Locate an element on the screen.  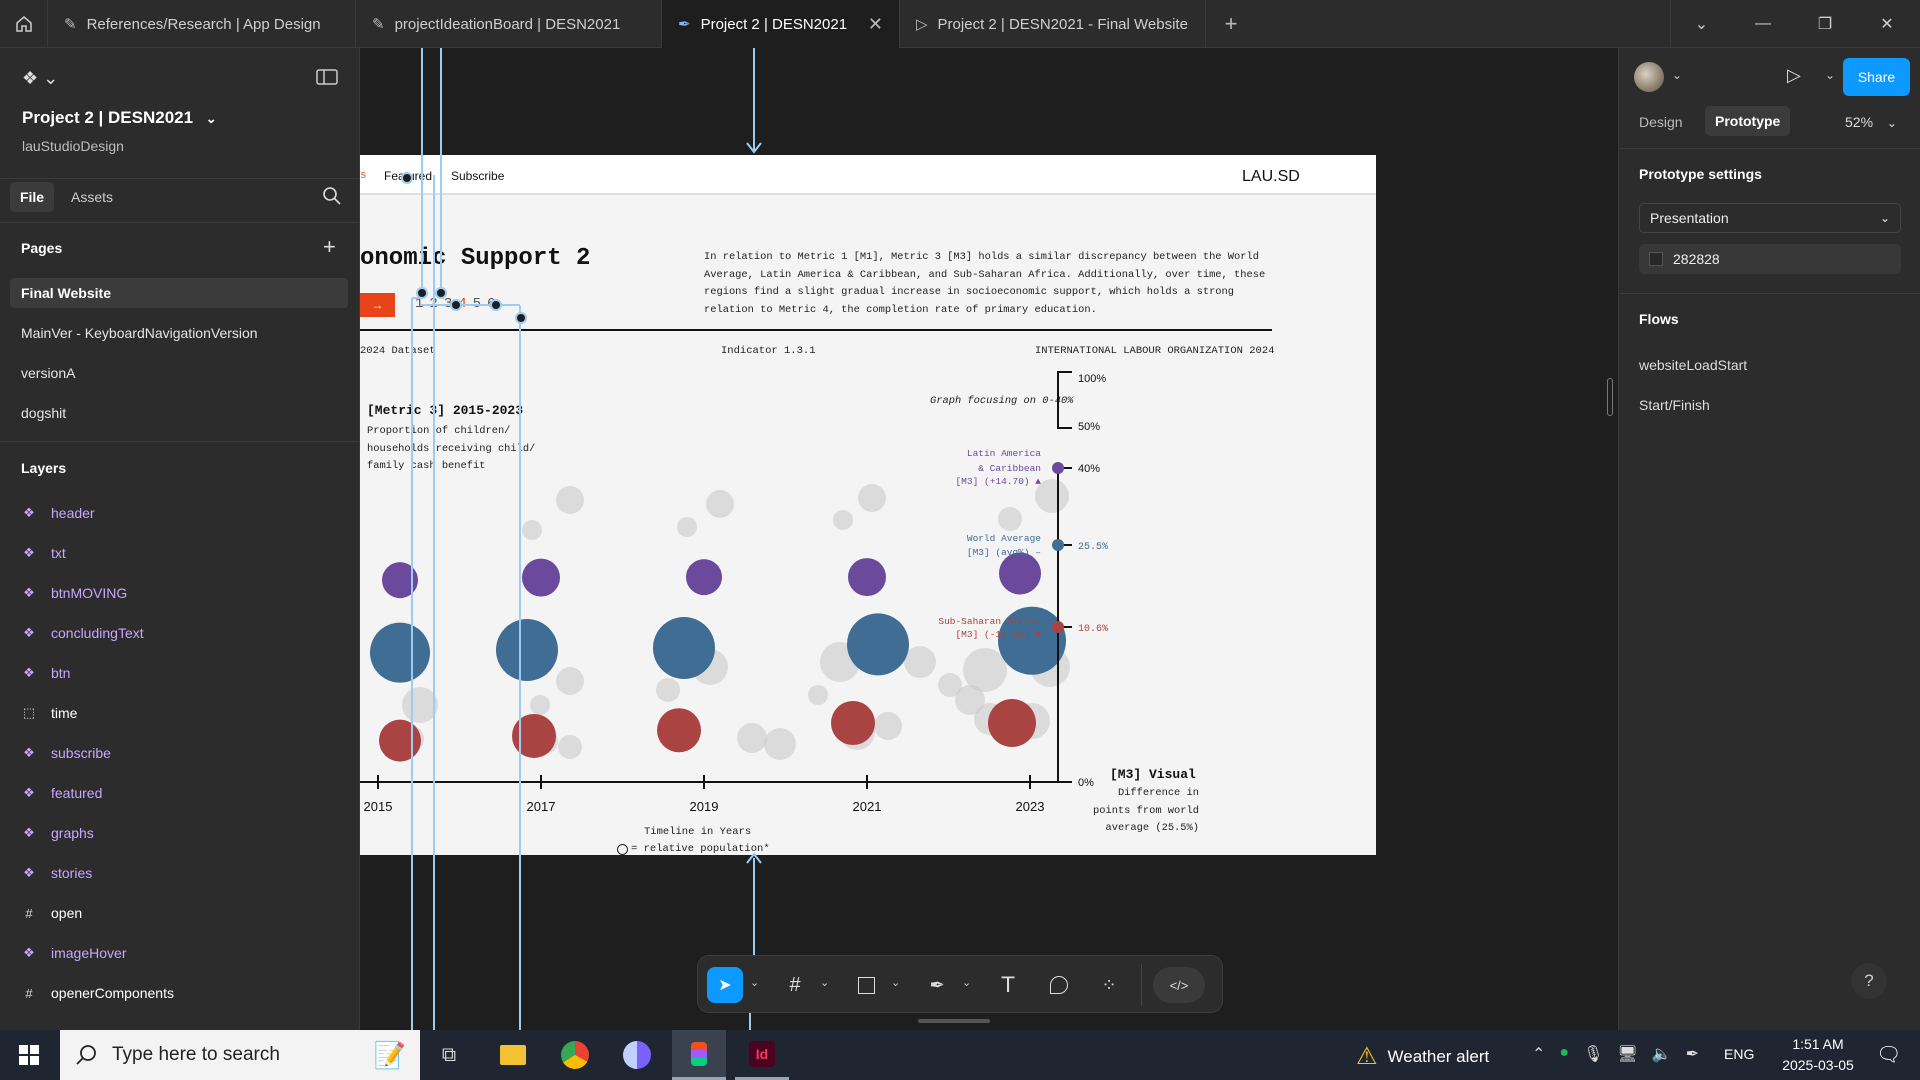
assets-tab: Assets is located at coordinates (92, 197).